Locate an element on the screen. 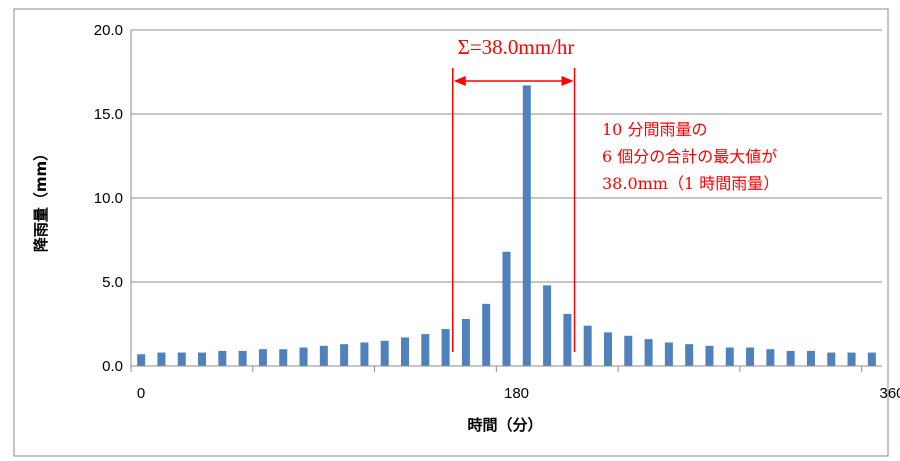  note-line-3: 38.0mm（1 時間雨量） is located at coordinates (690, 183).